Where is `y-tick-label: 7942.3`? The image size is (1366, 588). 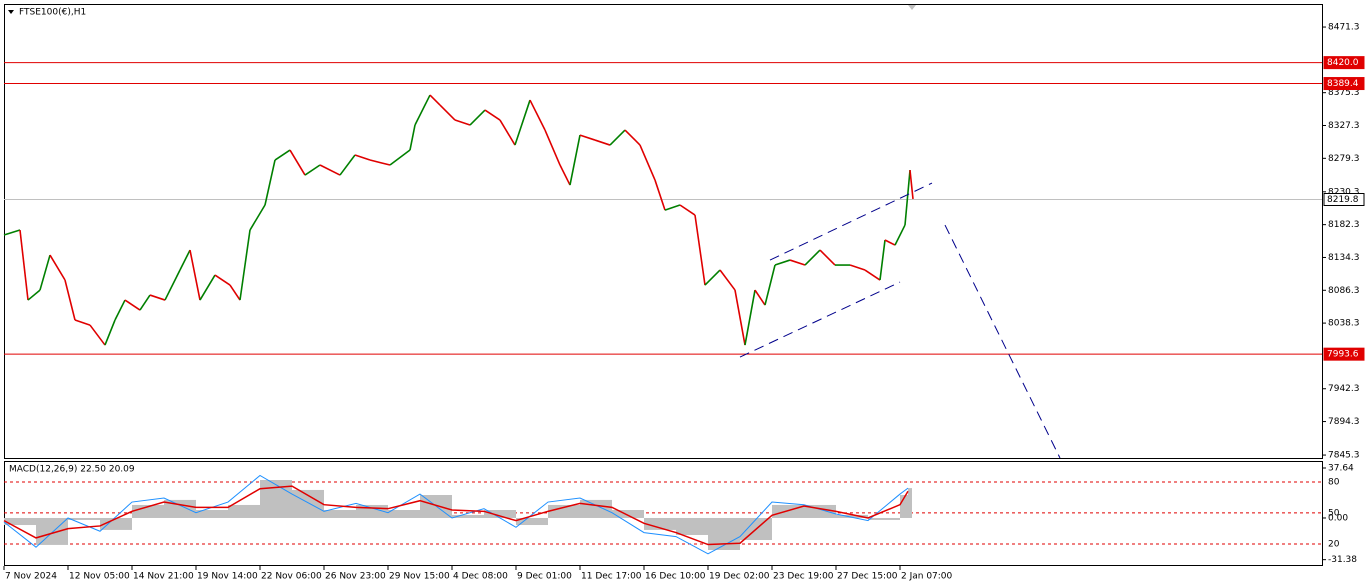
y-tick-label: 7942.3 is located at coordinates (1344, 389).